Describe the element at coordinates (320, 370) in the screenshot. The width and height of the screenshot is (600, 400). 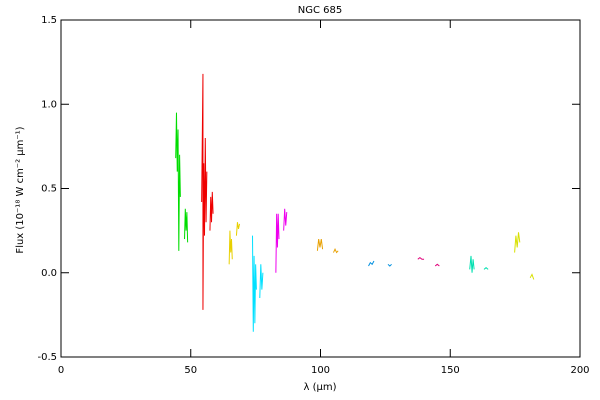
I see `x-tick-label: 100` at that location.